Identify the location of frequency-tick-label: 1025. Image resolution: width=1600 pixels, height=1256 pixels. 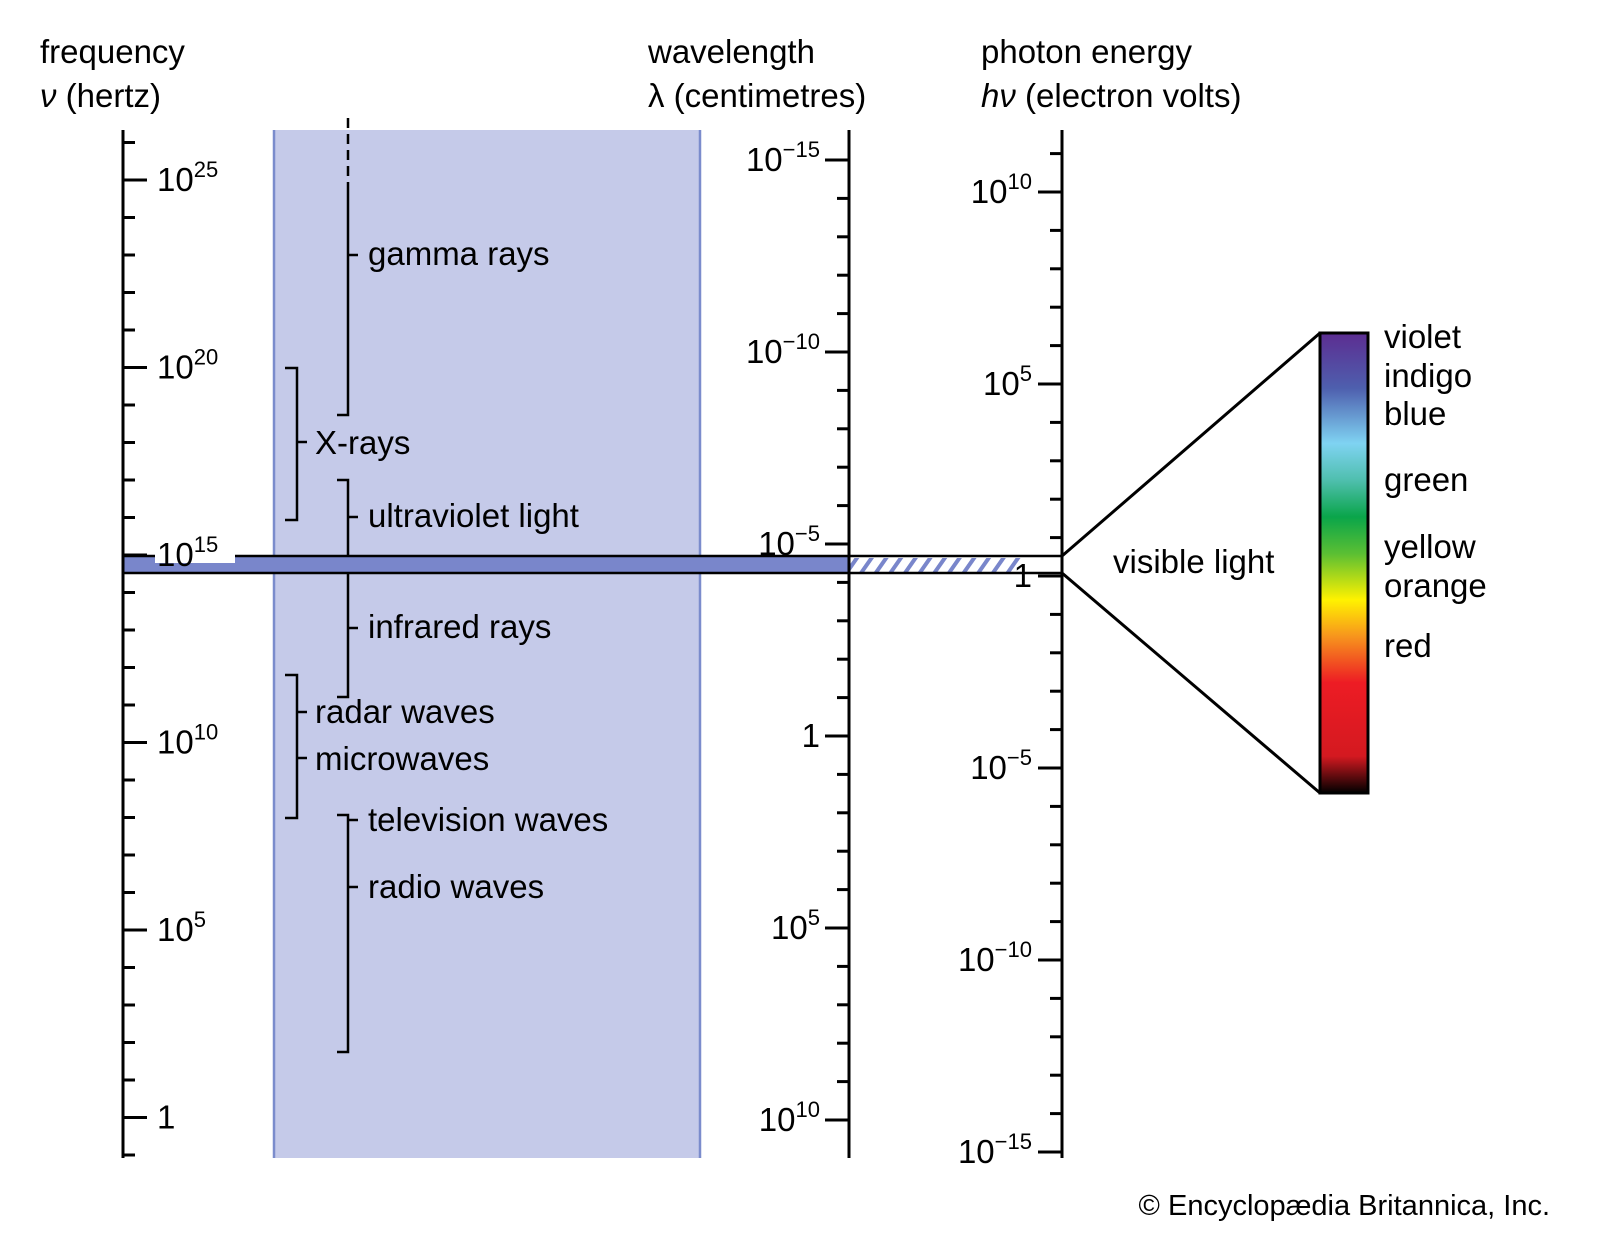
(187, 177).